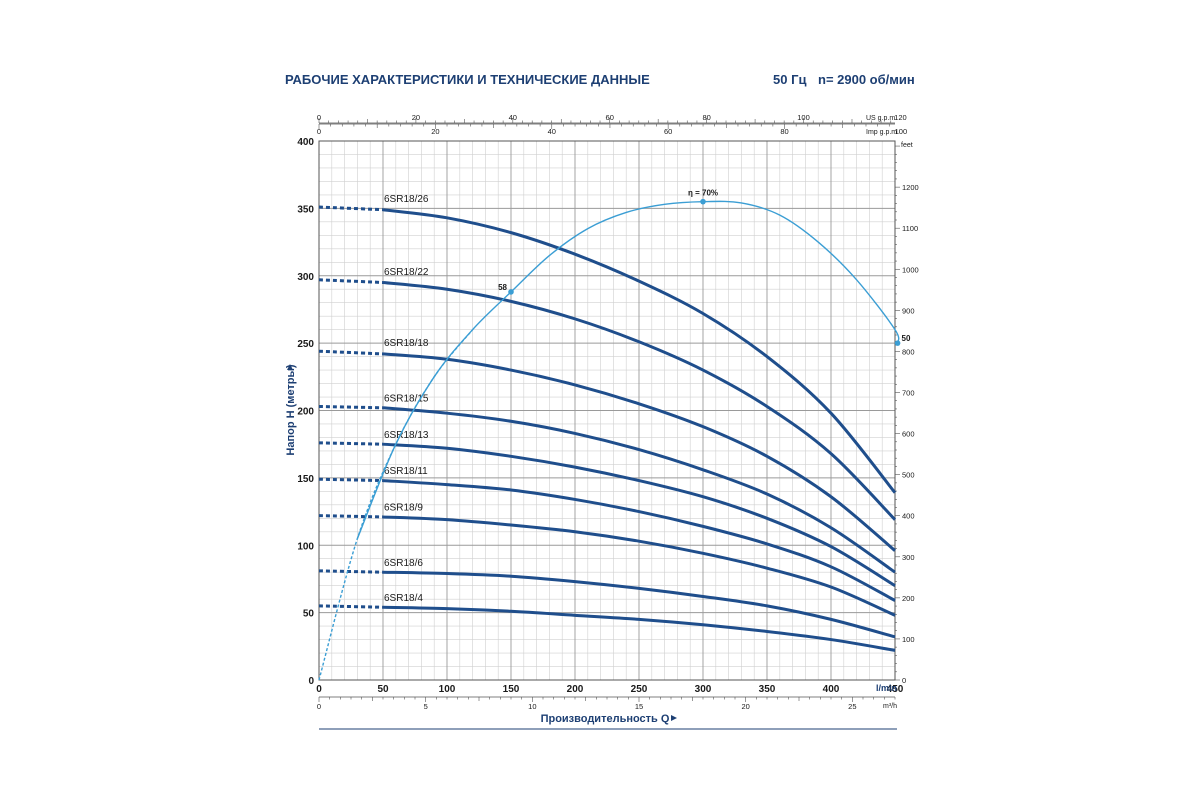  I want to click on y-tick-label: 200, so click(305, 412).